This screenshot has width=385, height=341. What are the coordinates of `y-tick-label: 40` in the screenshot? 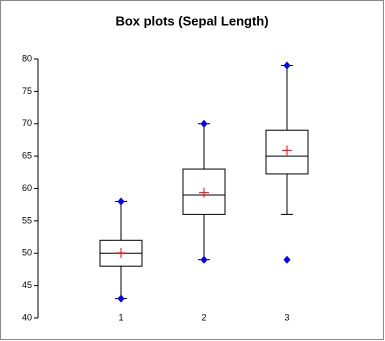 It's located at (27, 317).